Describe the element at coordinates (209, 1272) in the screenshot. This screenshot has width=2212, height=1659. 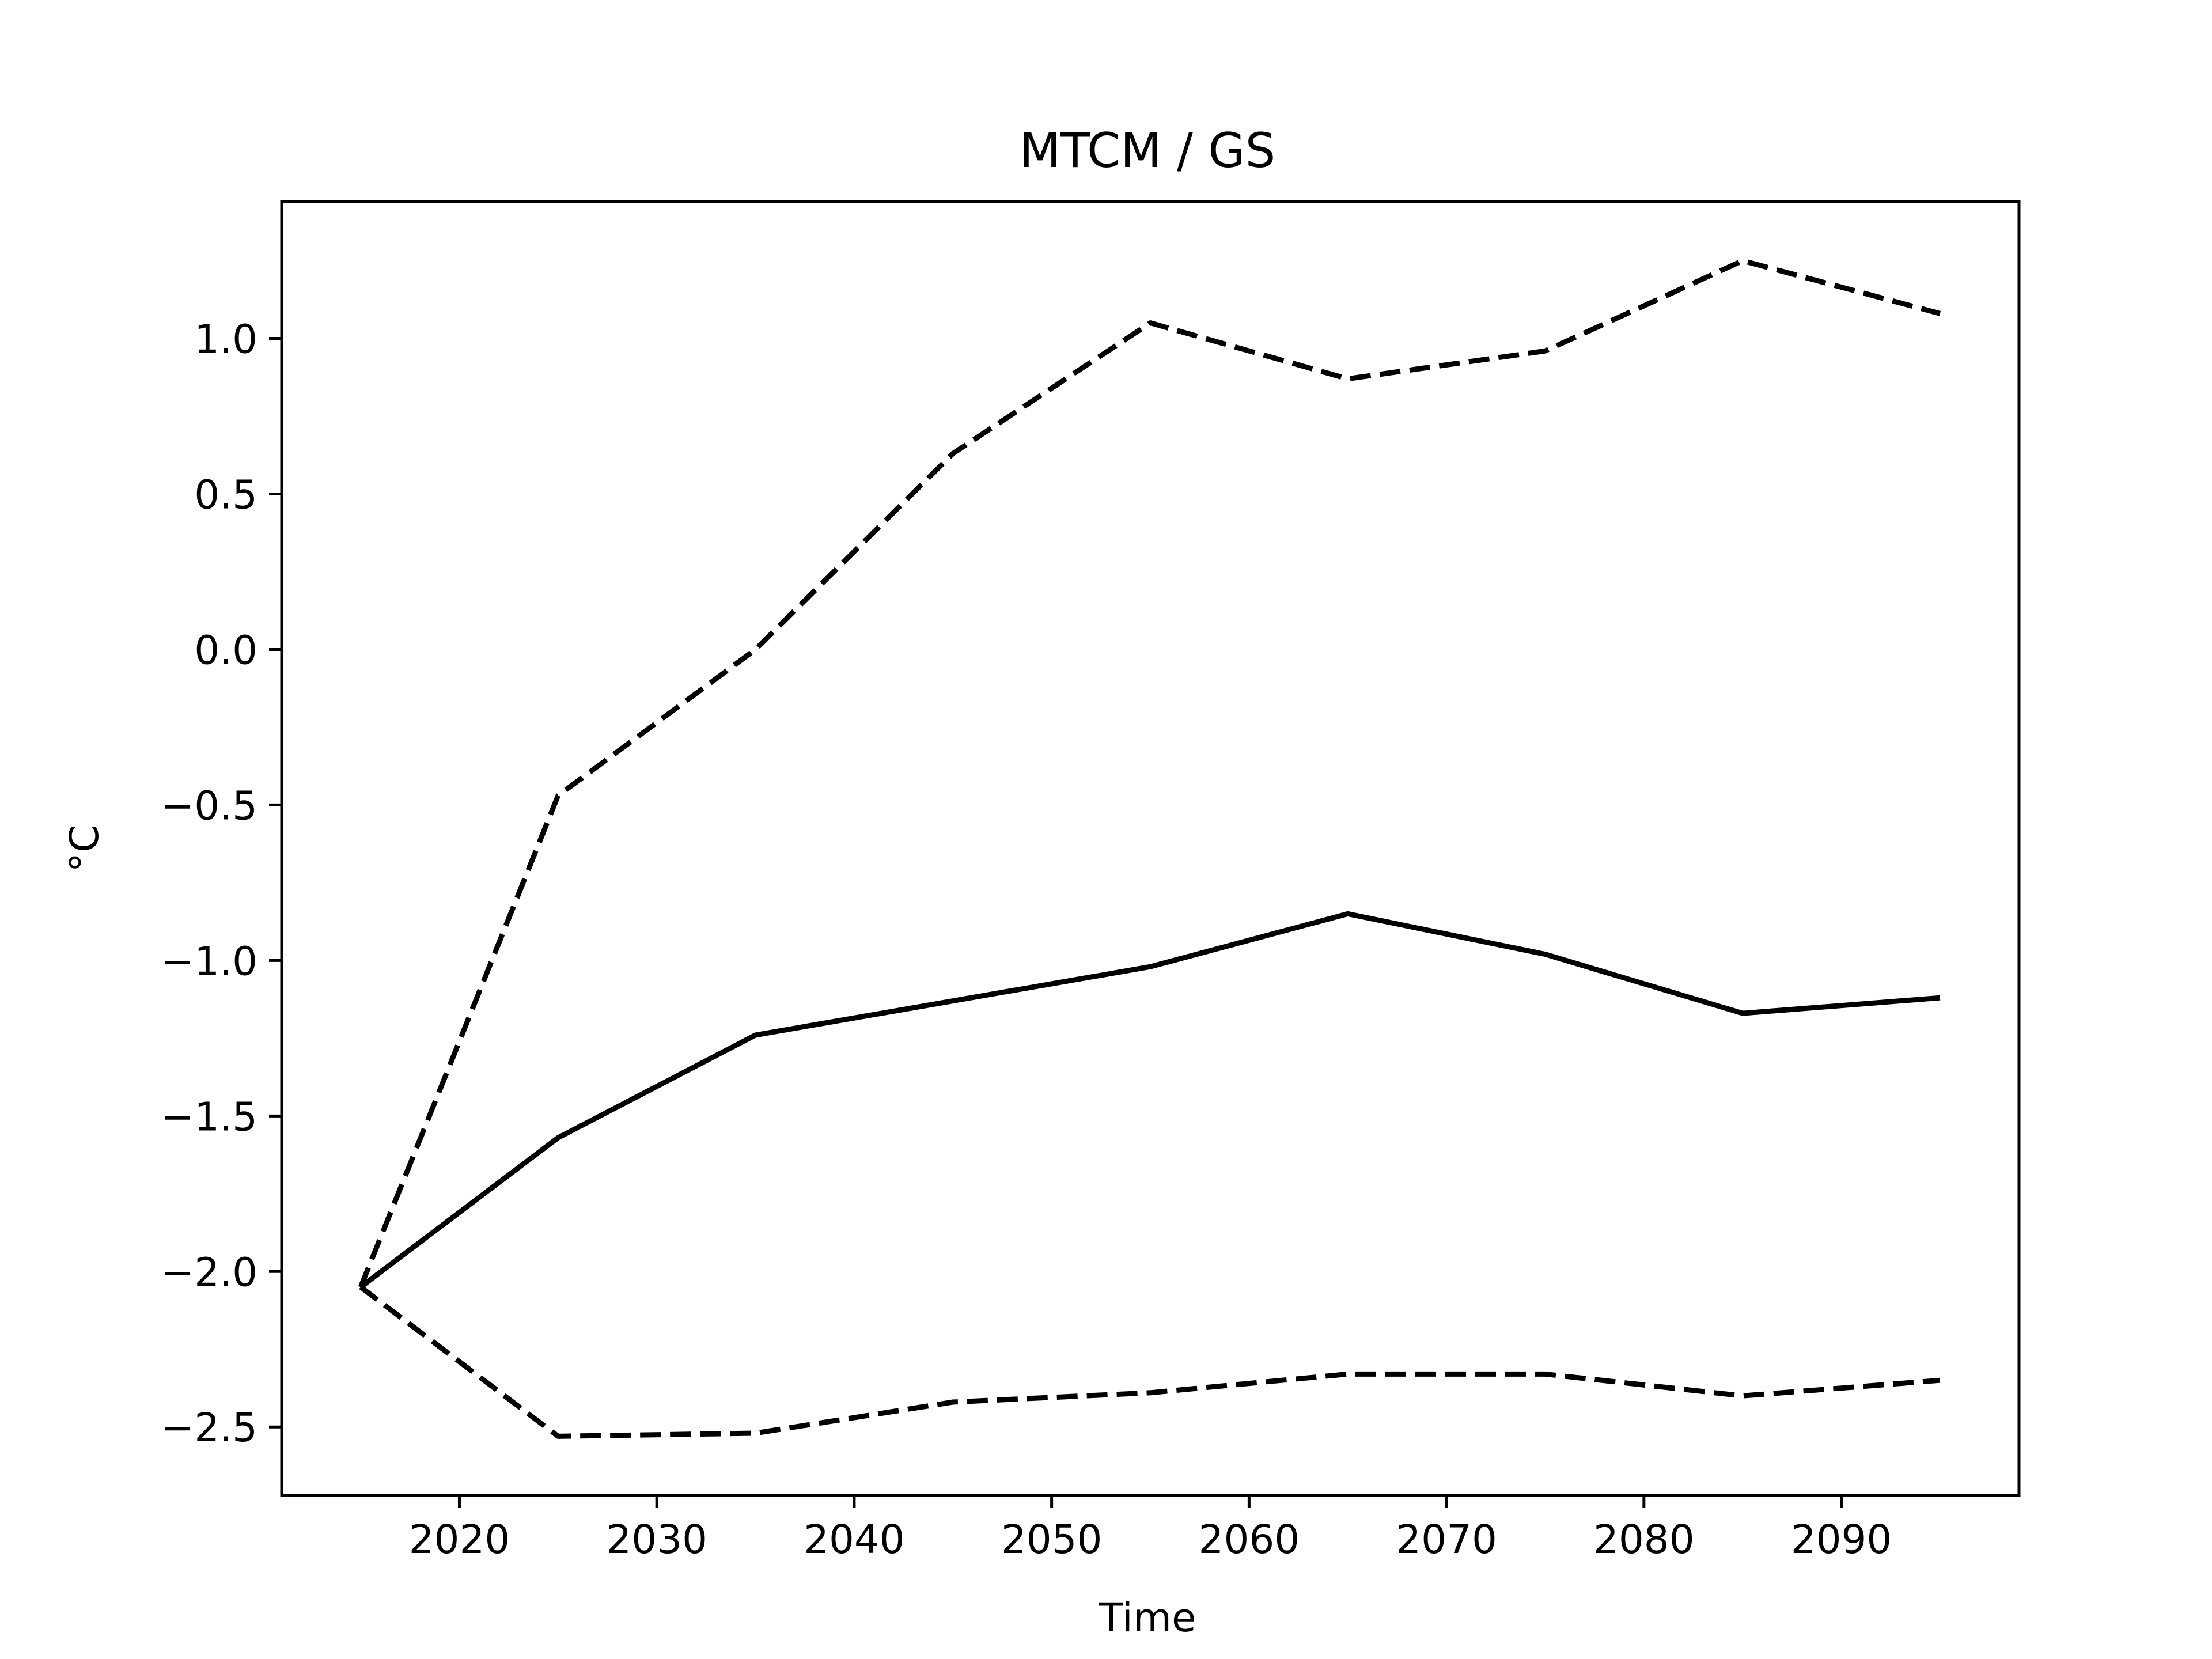
I see `y-tick-label: −2.0` at that location.